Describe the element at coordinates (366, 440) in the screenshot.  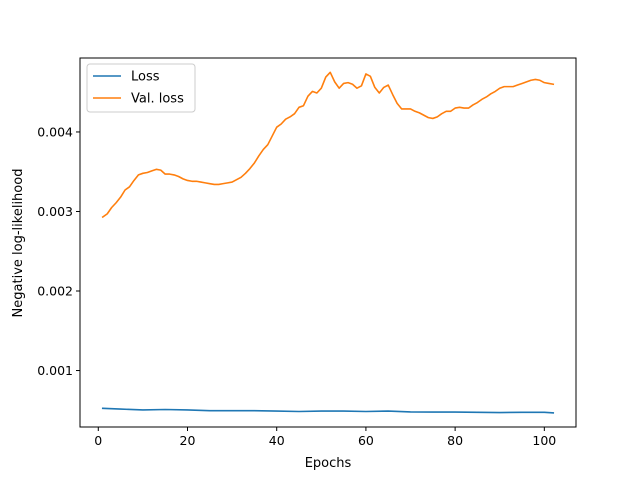
I see `x-tick-label: 60` at that location.